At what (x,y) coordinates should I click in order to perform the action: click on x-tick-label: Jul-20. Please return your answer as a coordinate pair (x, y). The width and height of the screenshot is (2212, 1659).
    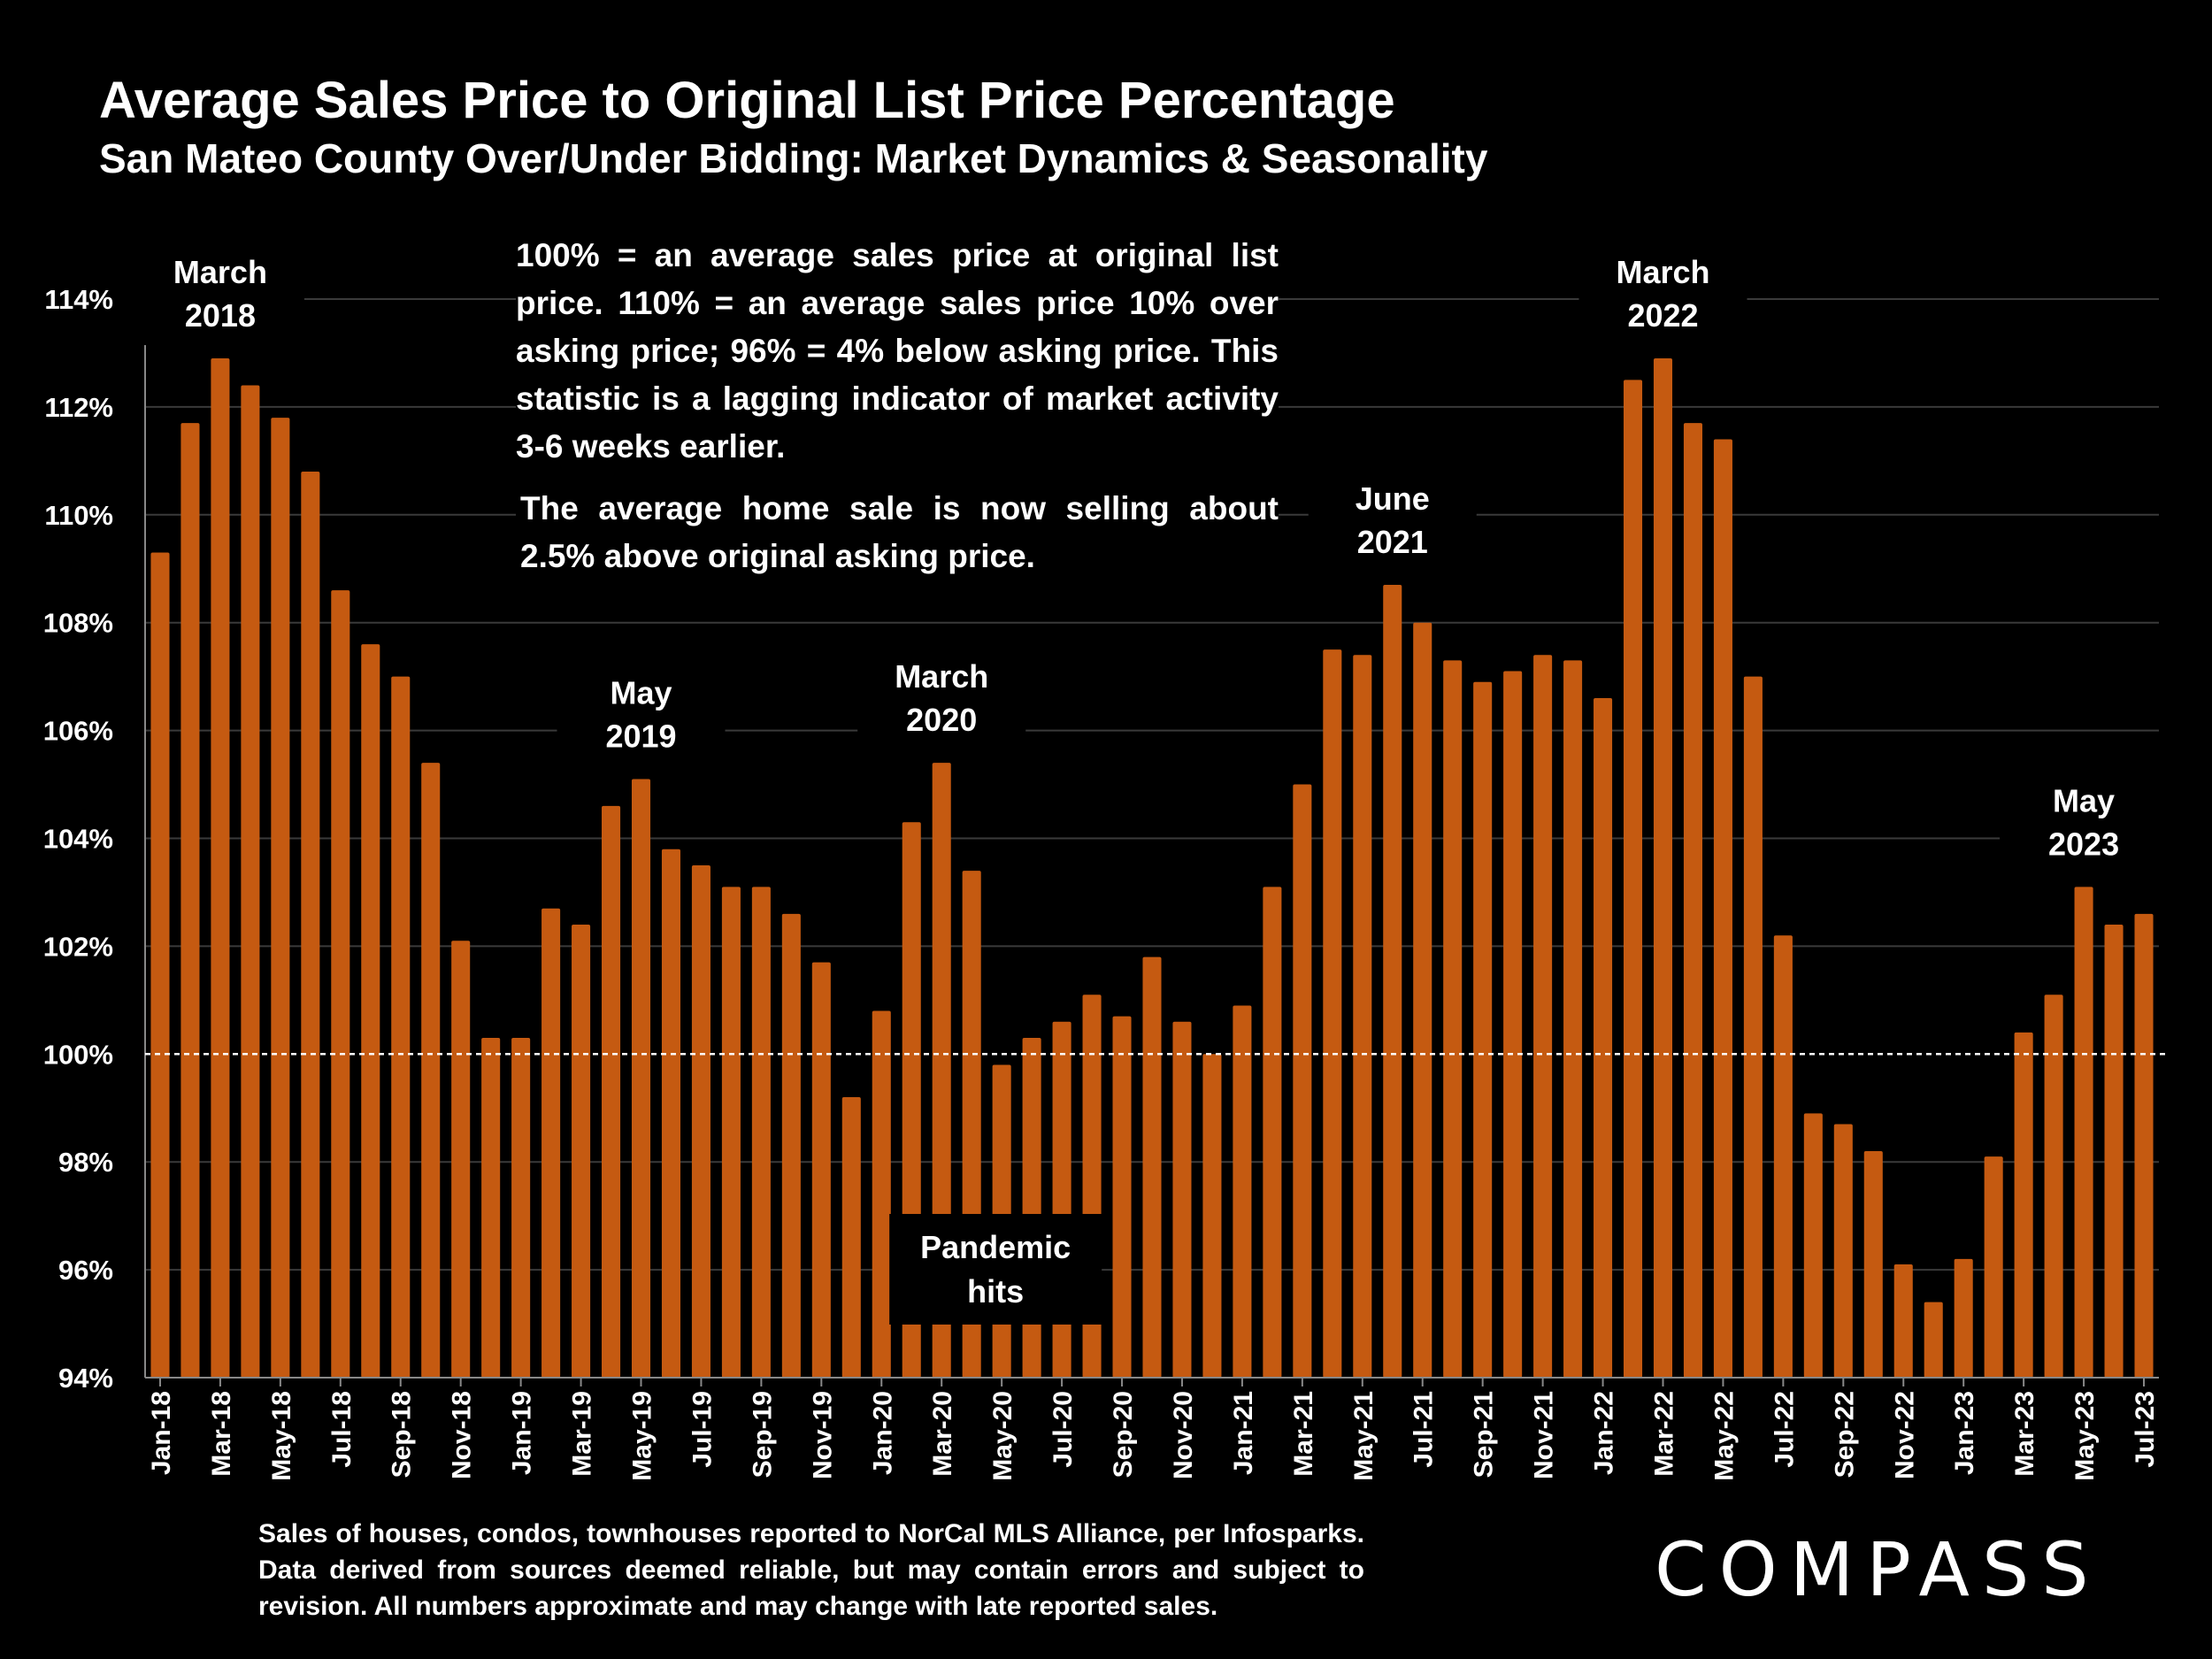
    Looking at the image, I should click on (1063, 1430).